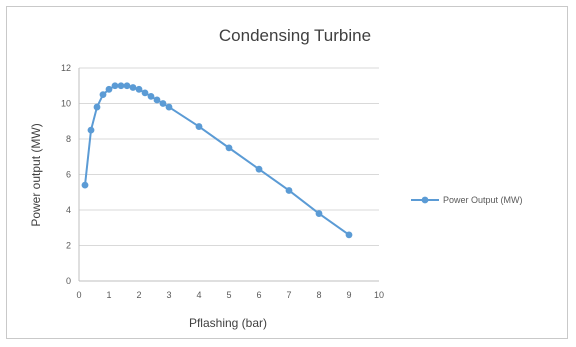  I want to click on x-tick-label: 1, so click(108, 295).